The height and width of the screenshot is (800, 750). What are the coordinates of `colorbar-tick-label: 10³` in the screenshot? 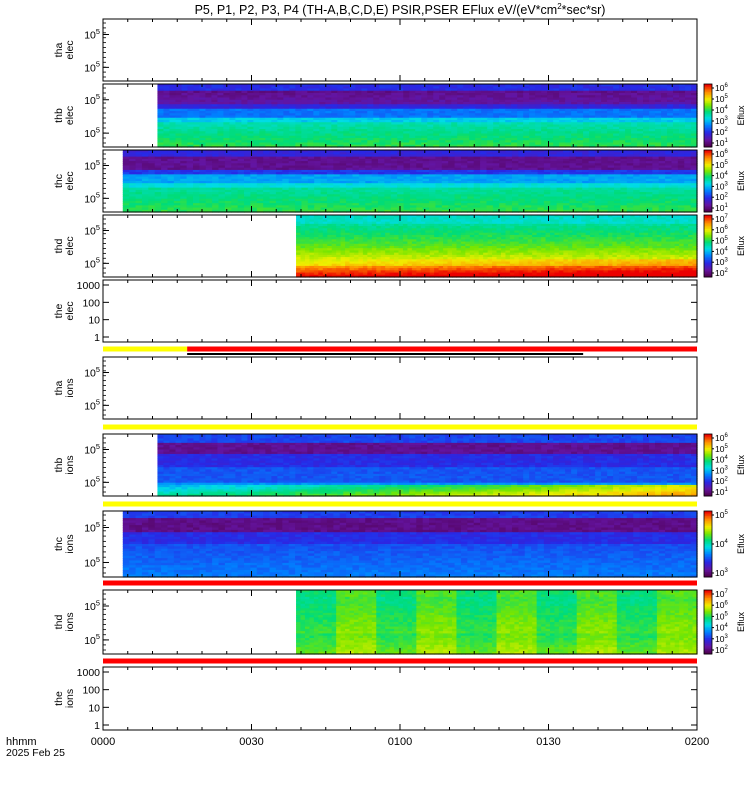 It's located at (721, 121).